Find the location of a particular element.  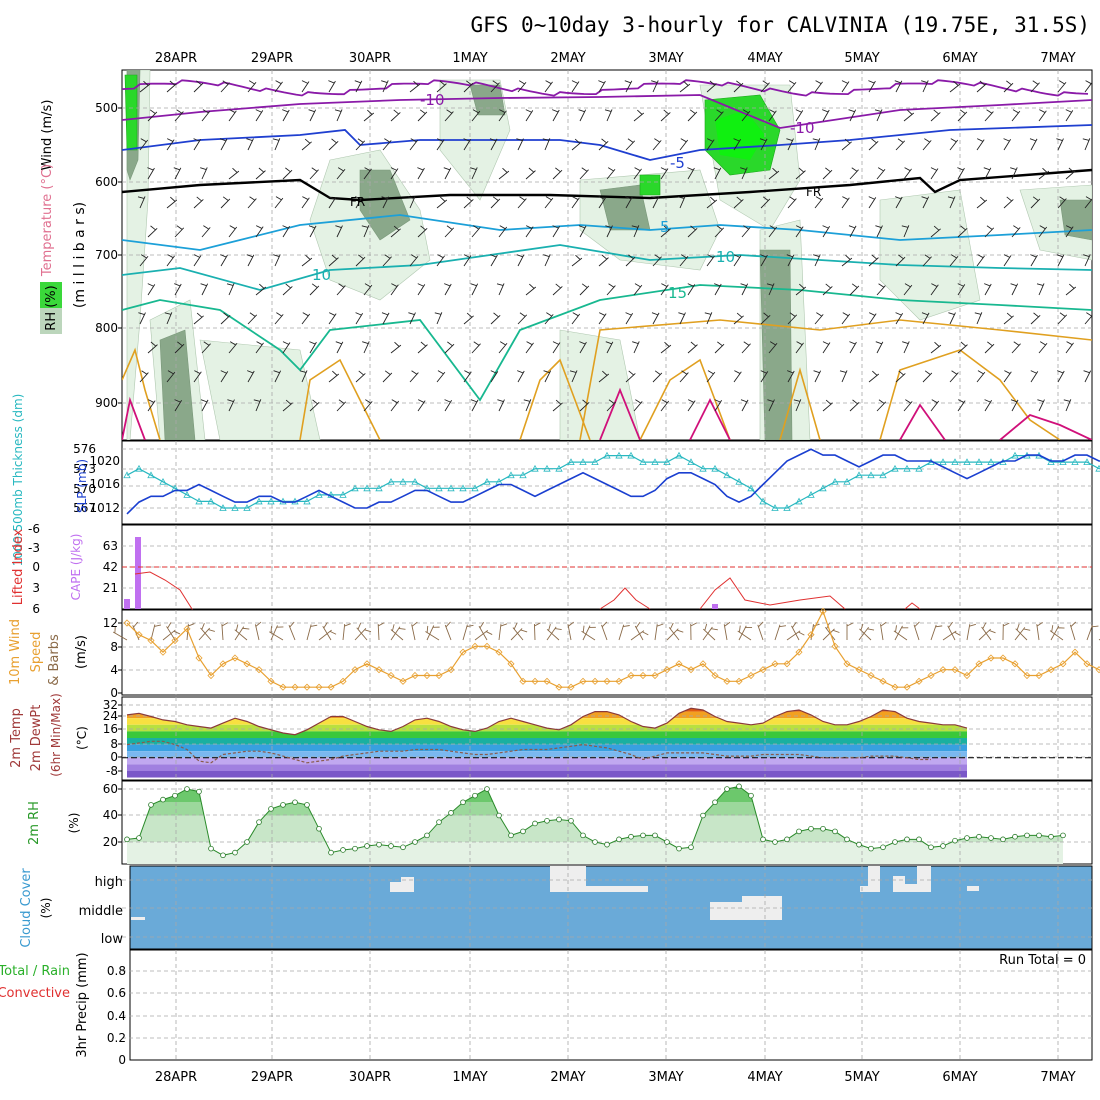

date-label: 28APR is located at coordinates (176, 58).